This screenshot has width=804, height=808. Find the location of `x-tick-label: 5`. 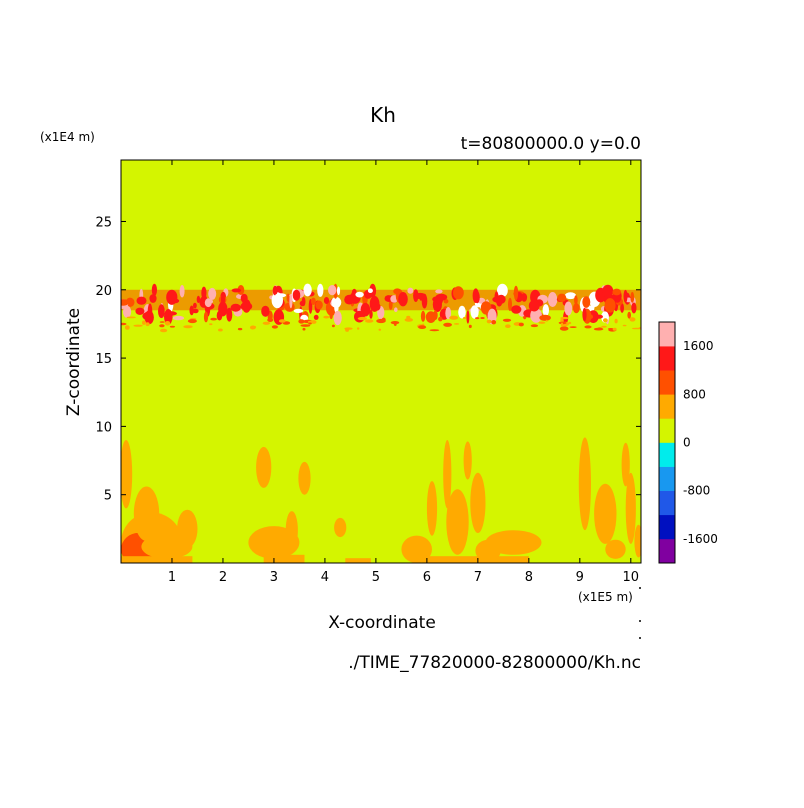

x-tick-label: 5 is located at coordinates (376, 577).